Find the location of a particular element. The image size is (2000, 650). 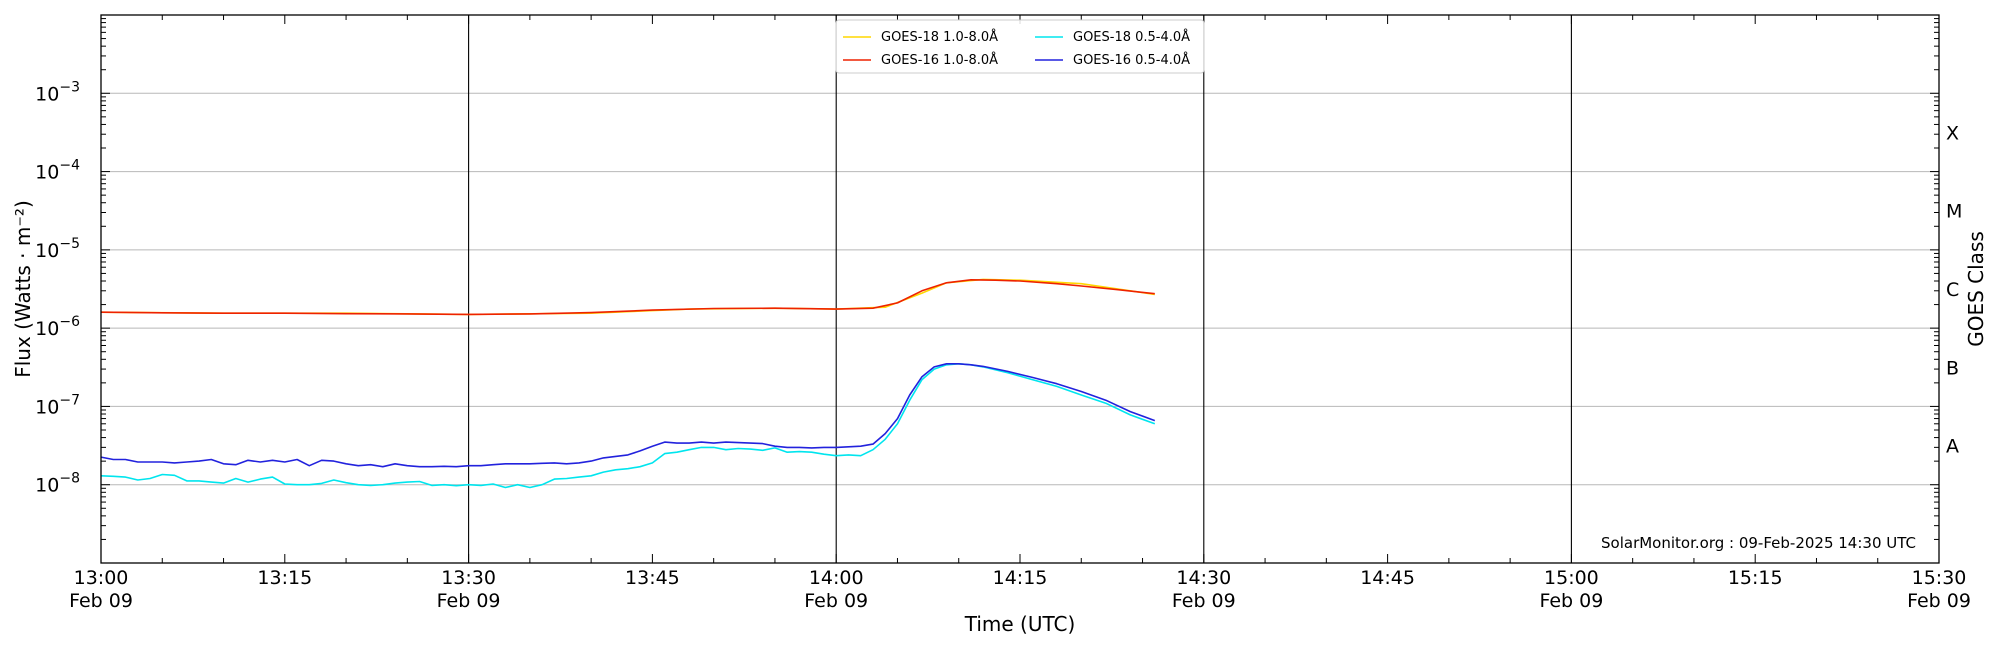

goes-class-labels: A B C M X is located at coordinates (1954, 289).